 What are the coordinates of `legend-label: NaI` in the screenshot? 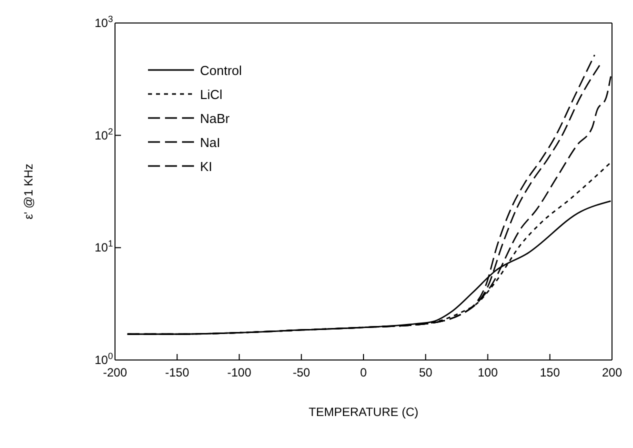 It's located at (210, 142).